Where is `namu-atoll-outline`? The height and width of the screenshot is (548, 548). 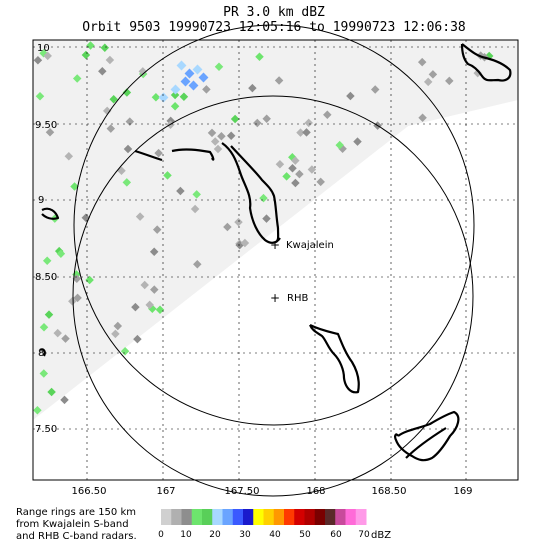
namu-atoll-outline is located at coordinates (334, 359).